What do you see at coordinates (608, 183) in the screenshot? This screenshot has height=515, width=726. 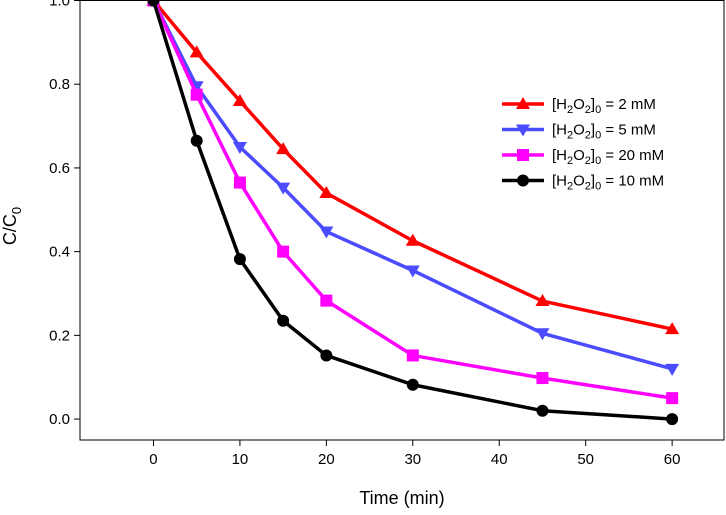 I see `legend-label: [H2O2]0 = 10 mM` at bounding box center [608, 183].